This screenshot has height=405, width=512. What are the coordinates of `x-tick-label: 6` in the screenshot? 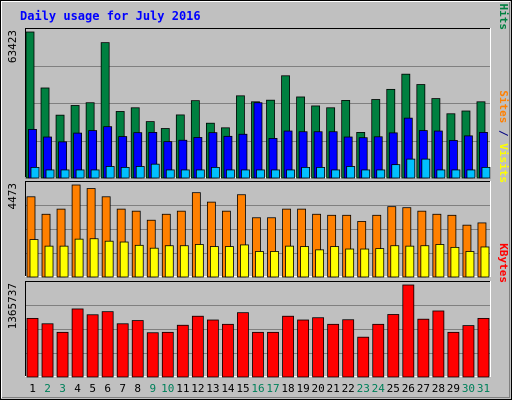 It's located at (107, 388).